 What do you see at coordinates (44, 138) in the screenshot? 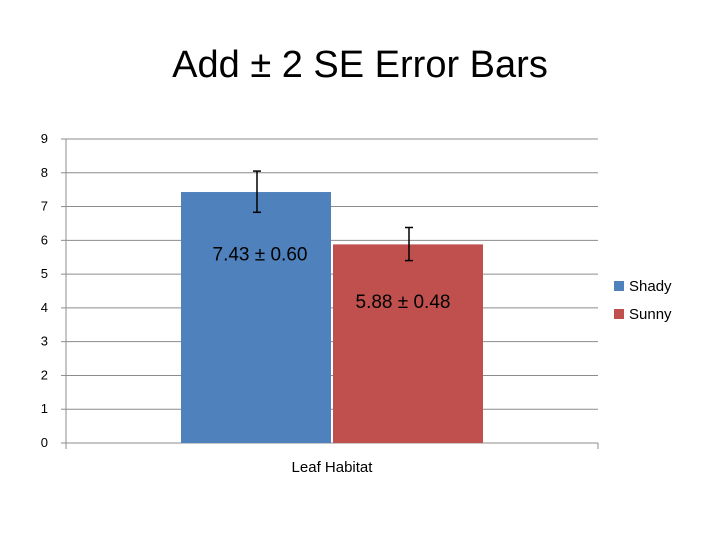
I see `y-tick-label: 9` at bounding box center [44, 138].